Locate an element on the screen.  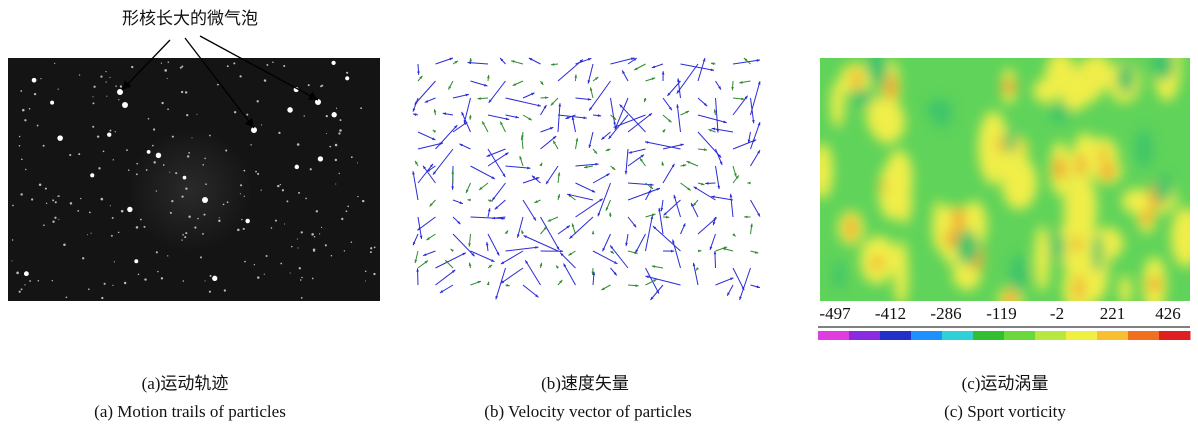
caption-en: (c) Sport vorticity is located at coordinates (1005, 411).